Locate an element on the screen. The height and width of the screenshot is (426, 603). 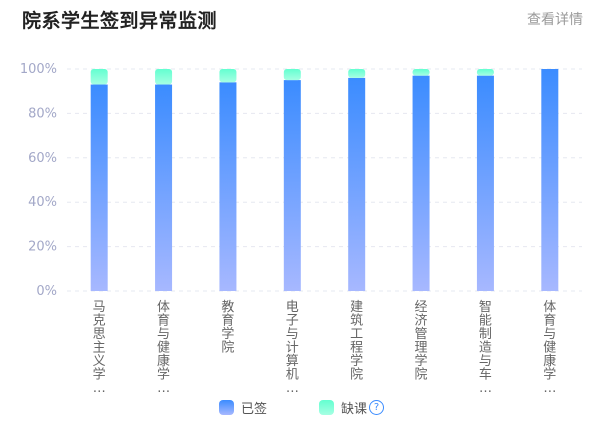
legend-swatch-signed is located at coordinates (226, 407).